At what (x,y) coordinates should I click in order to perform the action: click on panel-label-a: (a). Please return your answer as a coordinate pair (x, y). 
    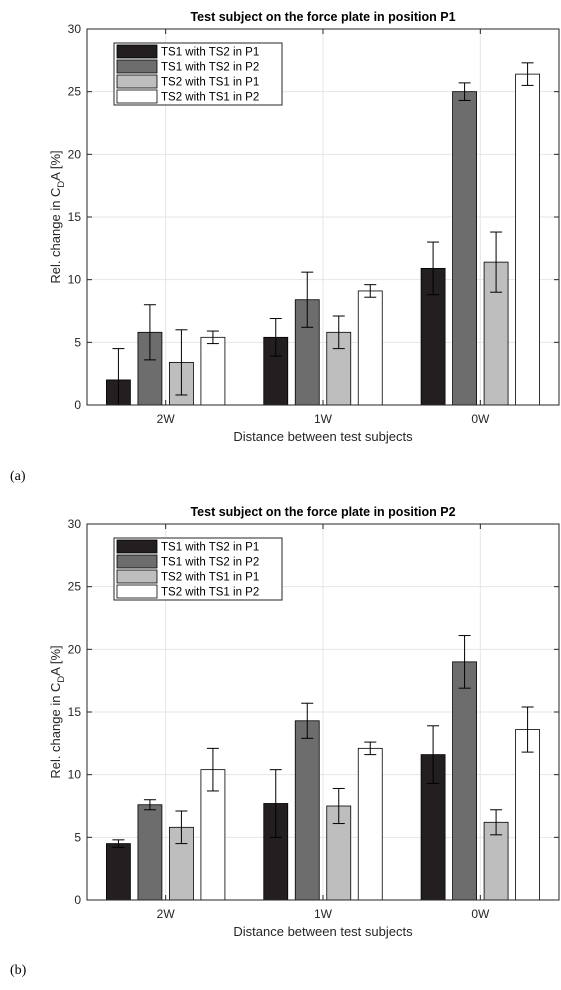
    Looking at the image, I should click on (18, 476).